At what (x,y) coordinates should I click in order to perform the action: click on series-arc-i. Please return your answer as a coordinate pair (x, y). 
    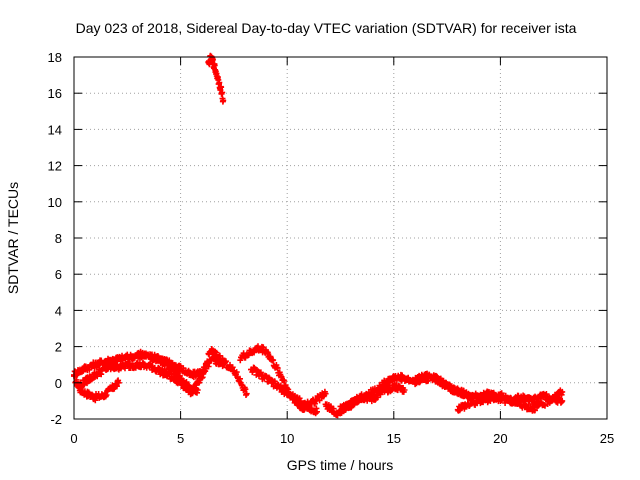
    Looking at the image, I should click on (372, 396).